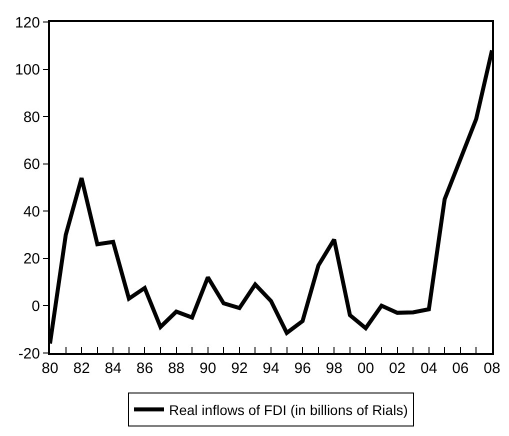 Image resolution: width=509 pixels, height=436 pixels. I want to click on y-tick-label: -20, so click(29, 353).